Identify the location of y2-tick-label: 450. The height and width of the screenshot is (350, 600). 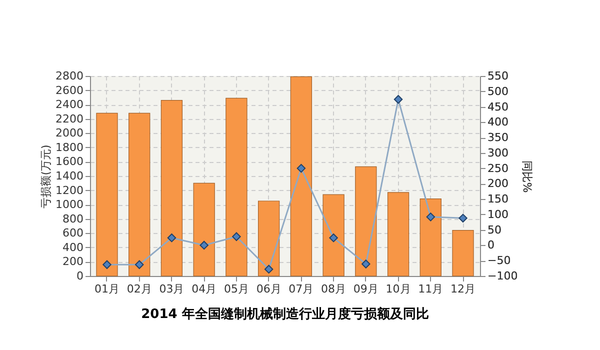
(498, 107).